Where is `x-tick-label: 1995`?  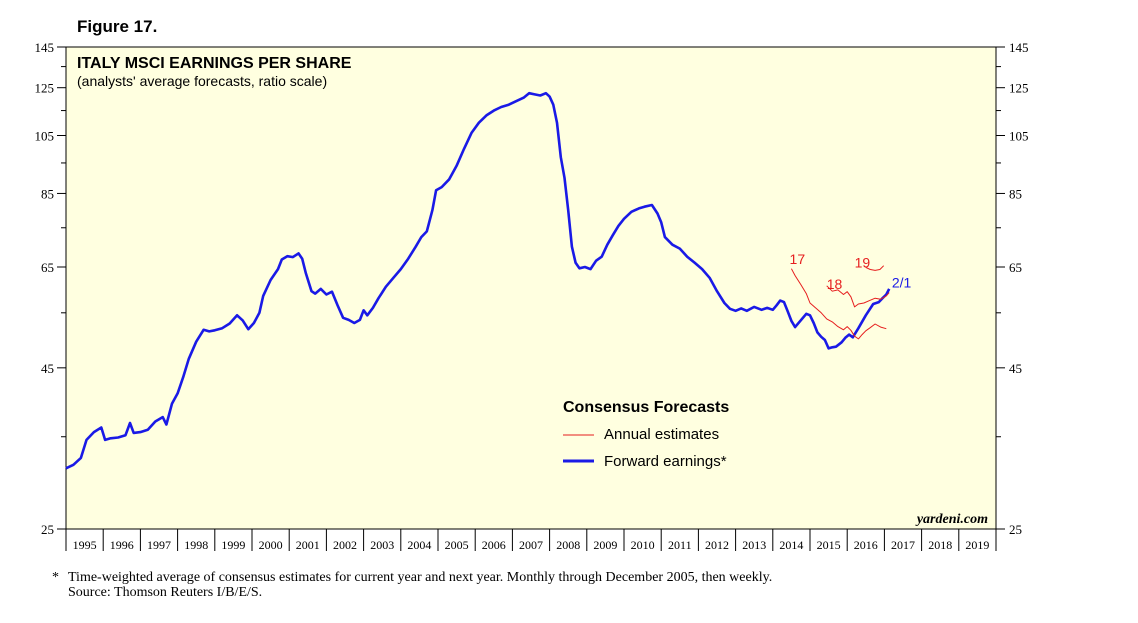
x-tick-label: 1995 is located at coordinates (85, 545).